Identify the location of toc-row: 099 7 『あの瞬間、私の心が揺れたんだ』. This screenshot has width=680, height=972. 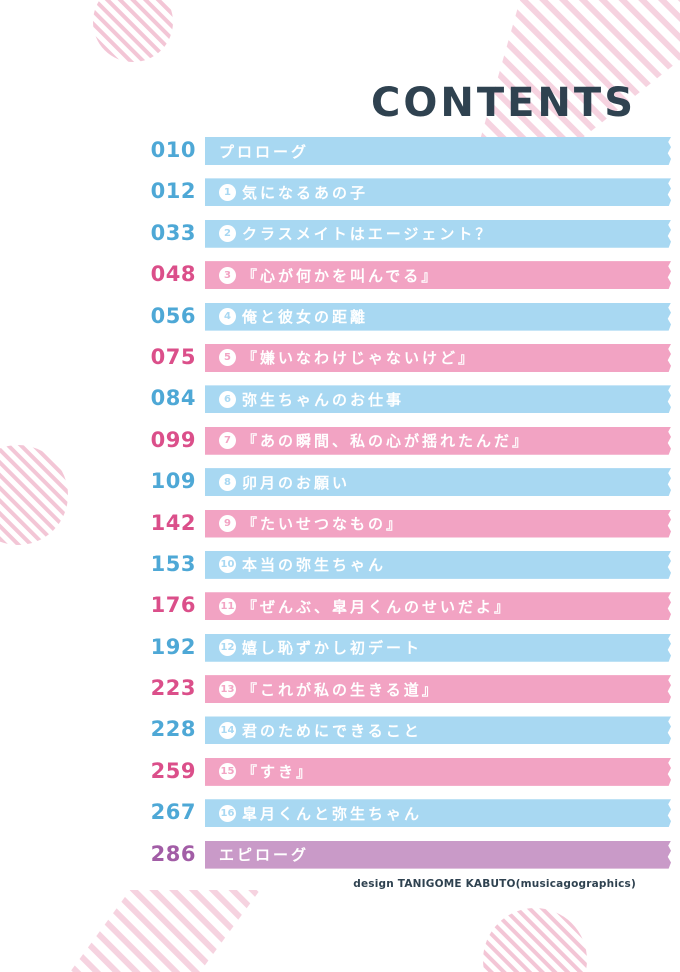
(340, 444).